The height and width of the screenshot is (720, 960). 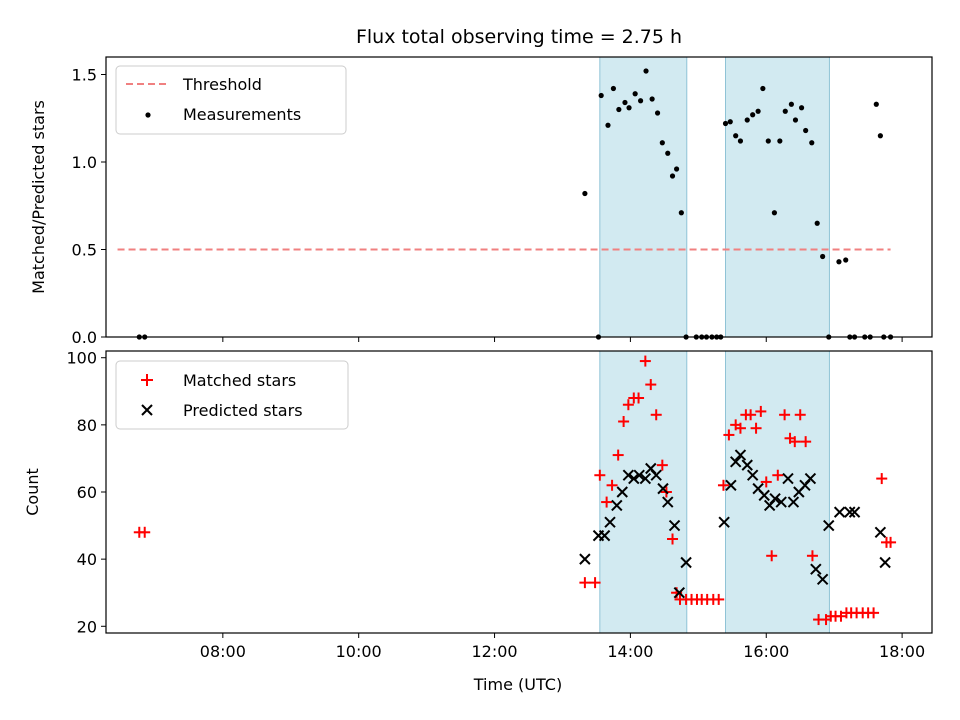 What do you see at coordinates (231, 100) in the screenshot?
I see `ratio-legend: Threshold Measurements` at bounding box center [231, 100].